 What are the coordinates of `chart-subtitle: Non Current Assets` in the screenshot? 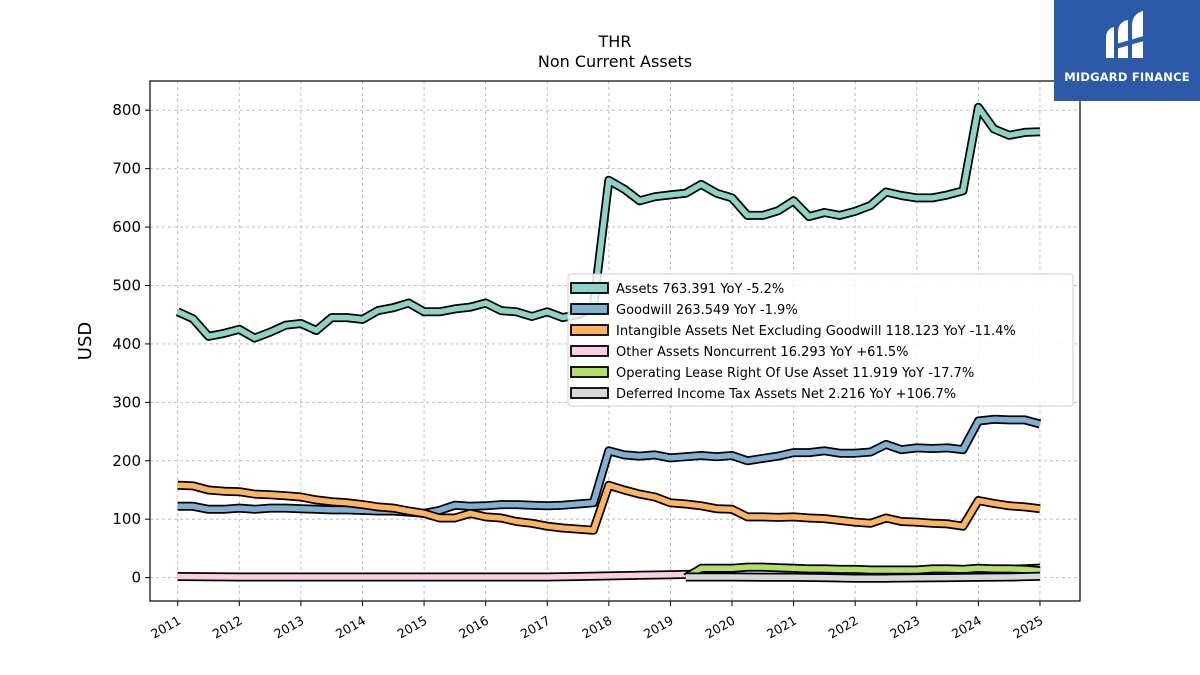 It's located at (615, 61).